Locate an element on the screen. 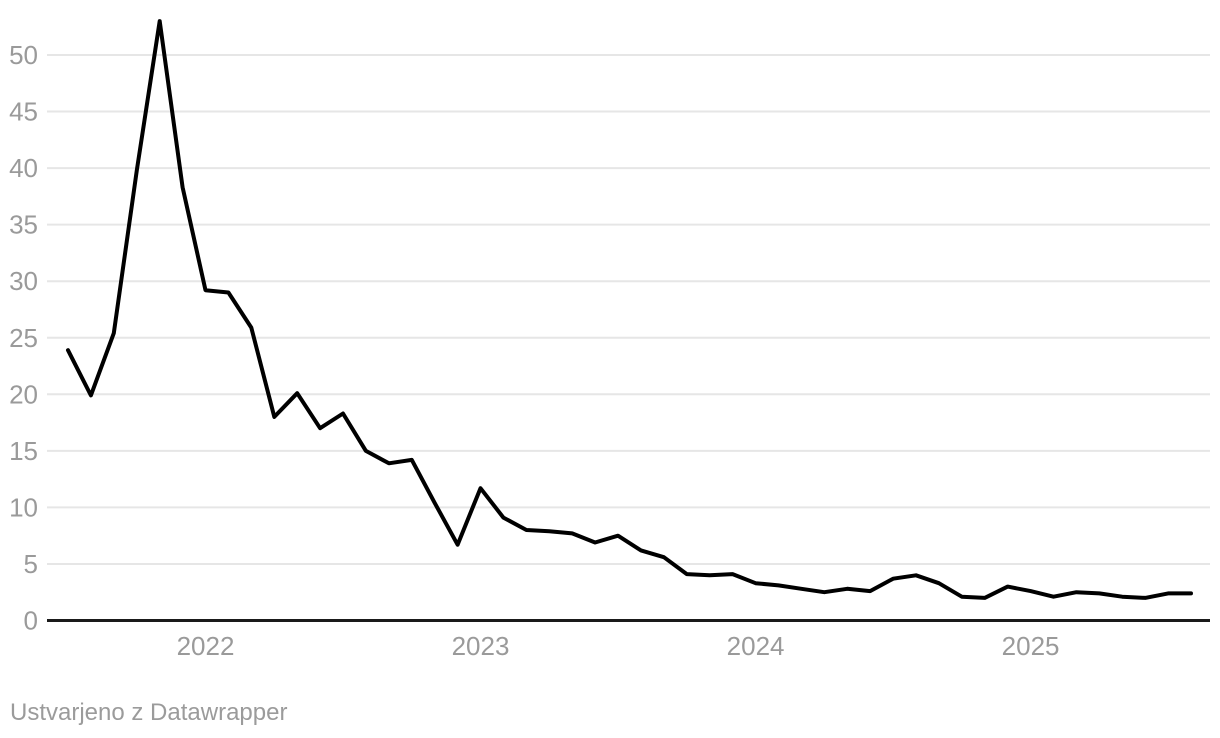 This screenshot has height=738, width=1220. y-axis-tick-label: 25 is located at coordinates (23, 338).